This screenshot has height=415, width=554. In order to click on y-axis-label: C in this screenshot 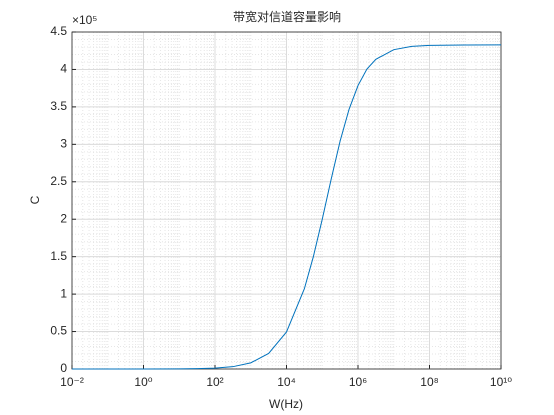, I will do `click(35, 199)`.